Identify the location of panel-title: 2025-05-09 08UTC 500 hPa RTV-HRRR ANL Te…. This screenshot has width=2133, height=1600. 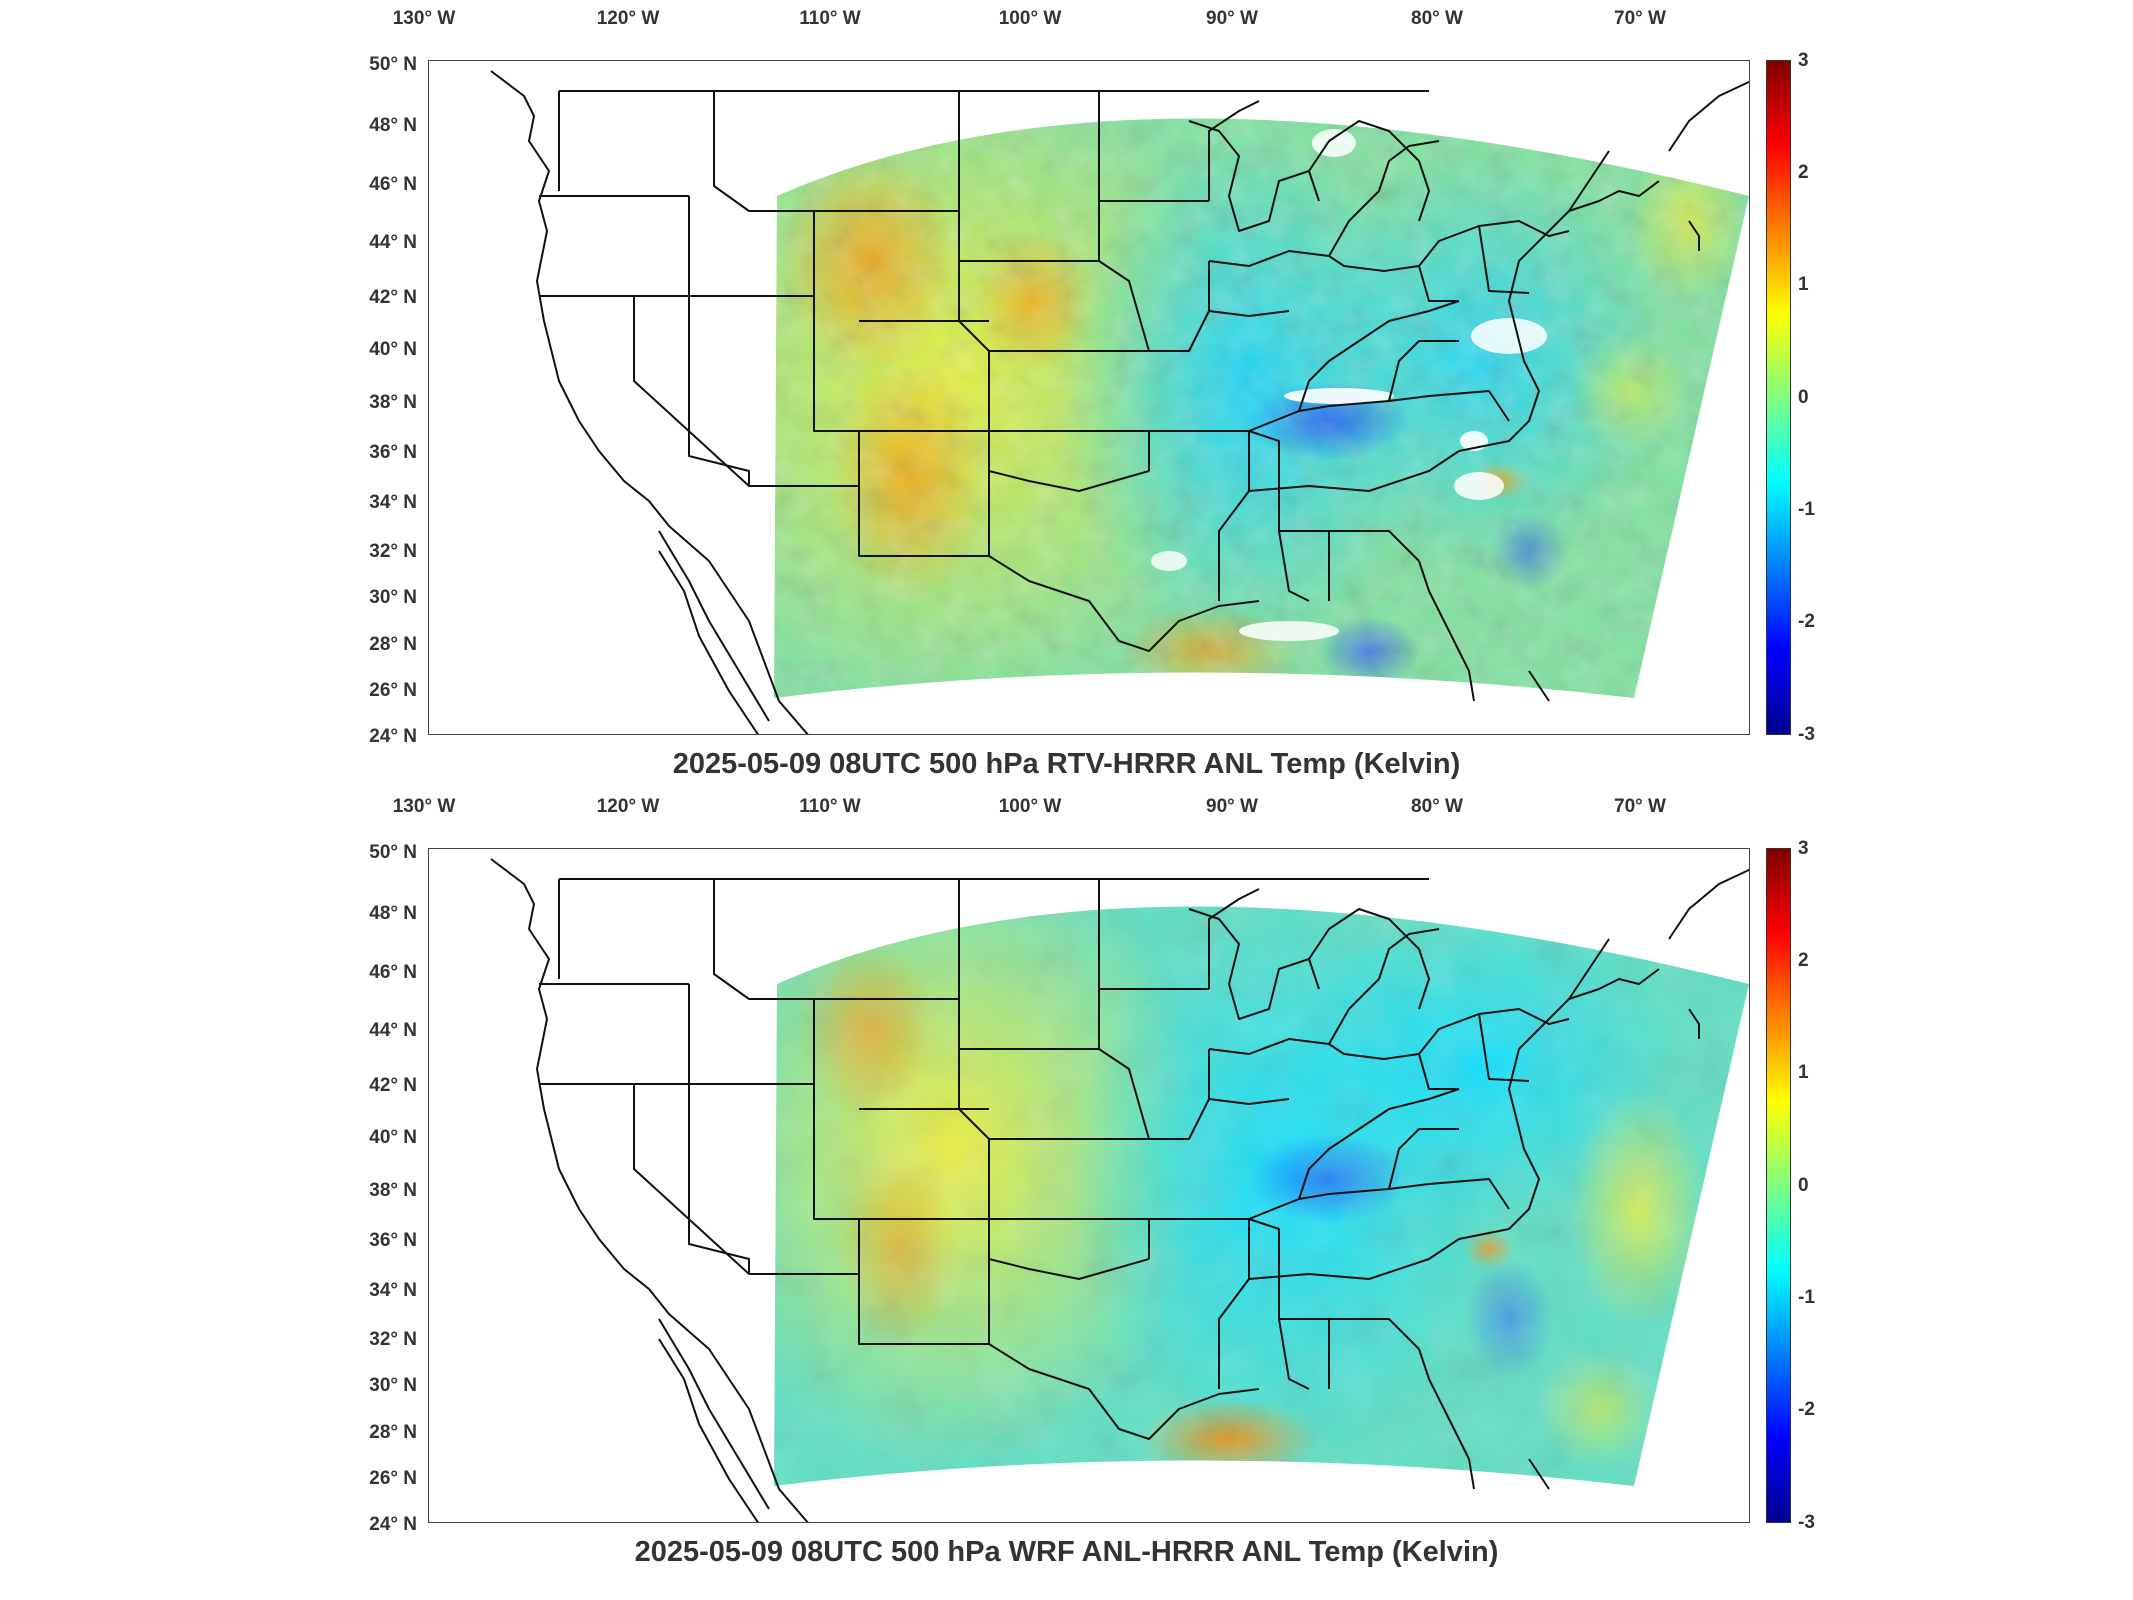
(1066, 764).